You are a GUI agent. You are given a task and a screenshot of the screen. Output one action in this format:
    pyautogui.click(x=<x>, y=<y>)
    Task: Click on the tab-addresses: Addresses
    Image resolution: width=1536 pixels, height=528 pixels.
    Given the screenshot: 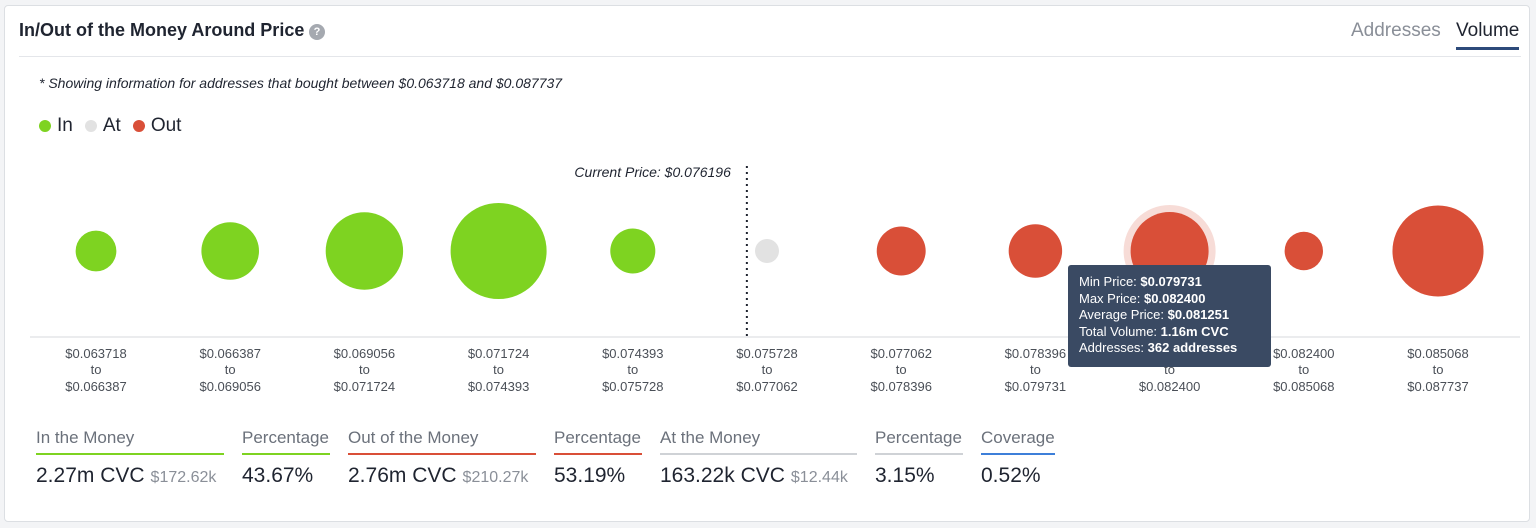 What is the action you would take?
    pyautogui.click(x=1396, y=30)
    